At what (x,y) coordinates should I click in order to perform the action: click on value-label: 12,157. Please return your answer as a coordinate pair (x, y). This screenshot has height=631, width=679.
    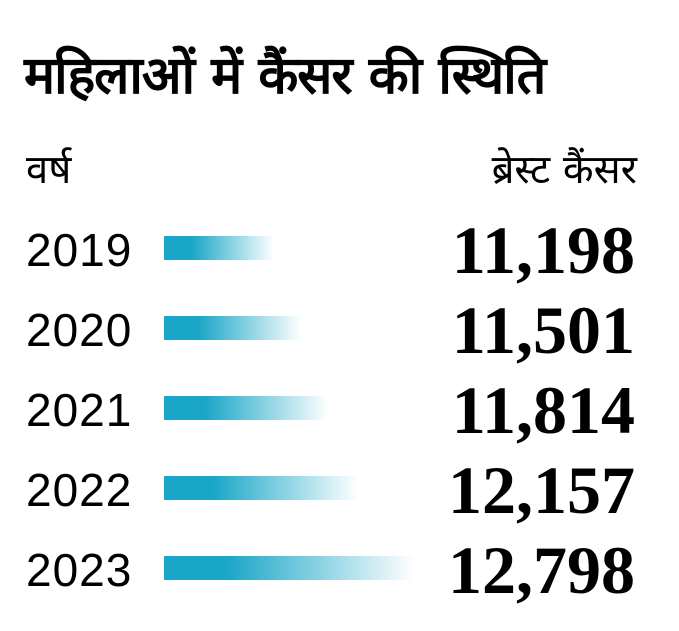
    Looking at the image, I should click on (541, 490).